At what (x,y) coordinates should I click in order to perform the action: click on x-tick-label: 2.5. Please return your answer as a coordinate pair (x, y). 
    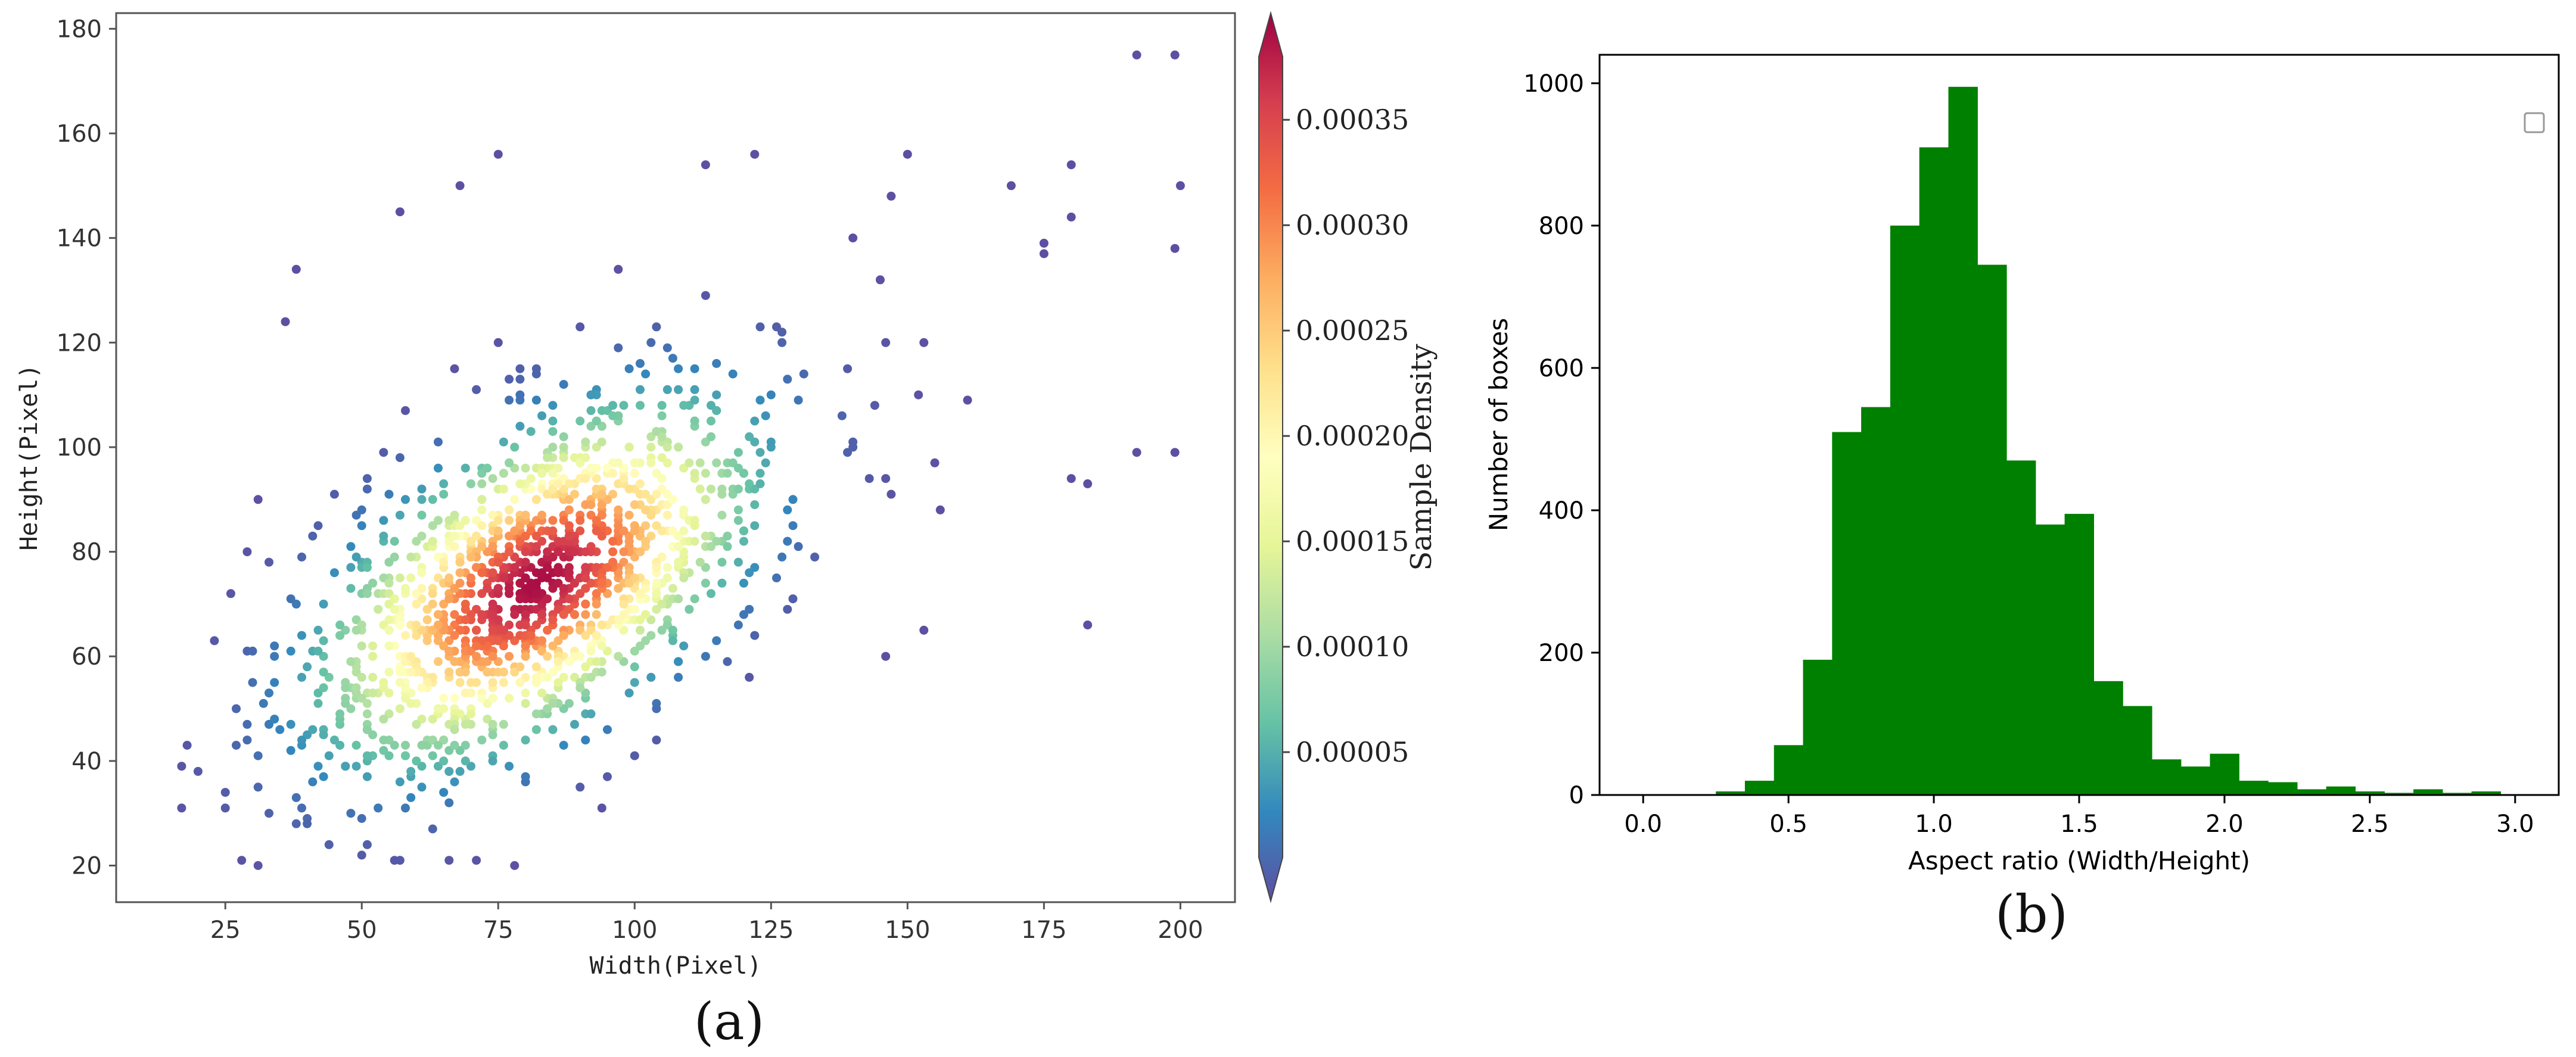
    Looking at the image, I should click on (2370, 824).